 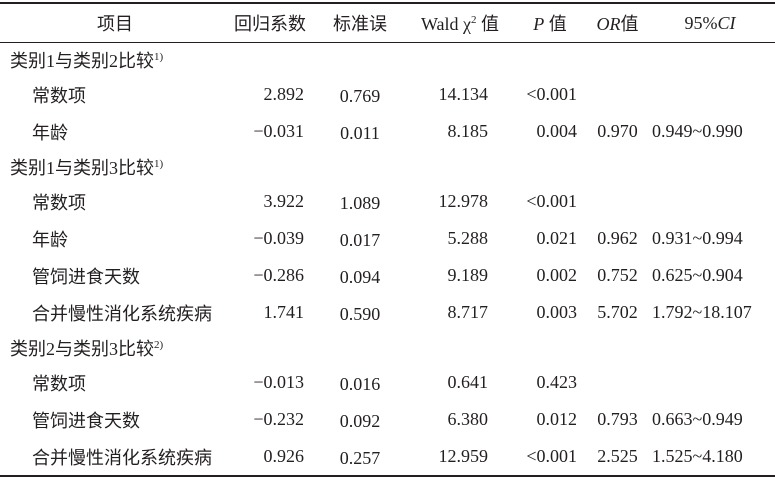 I want to click on cell: 0.016, so click(x=360, y=382).